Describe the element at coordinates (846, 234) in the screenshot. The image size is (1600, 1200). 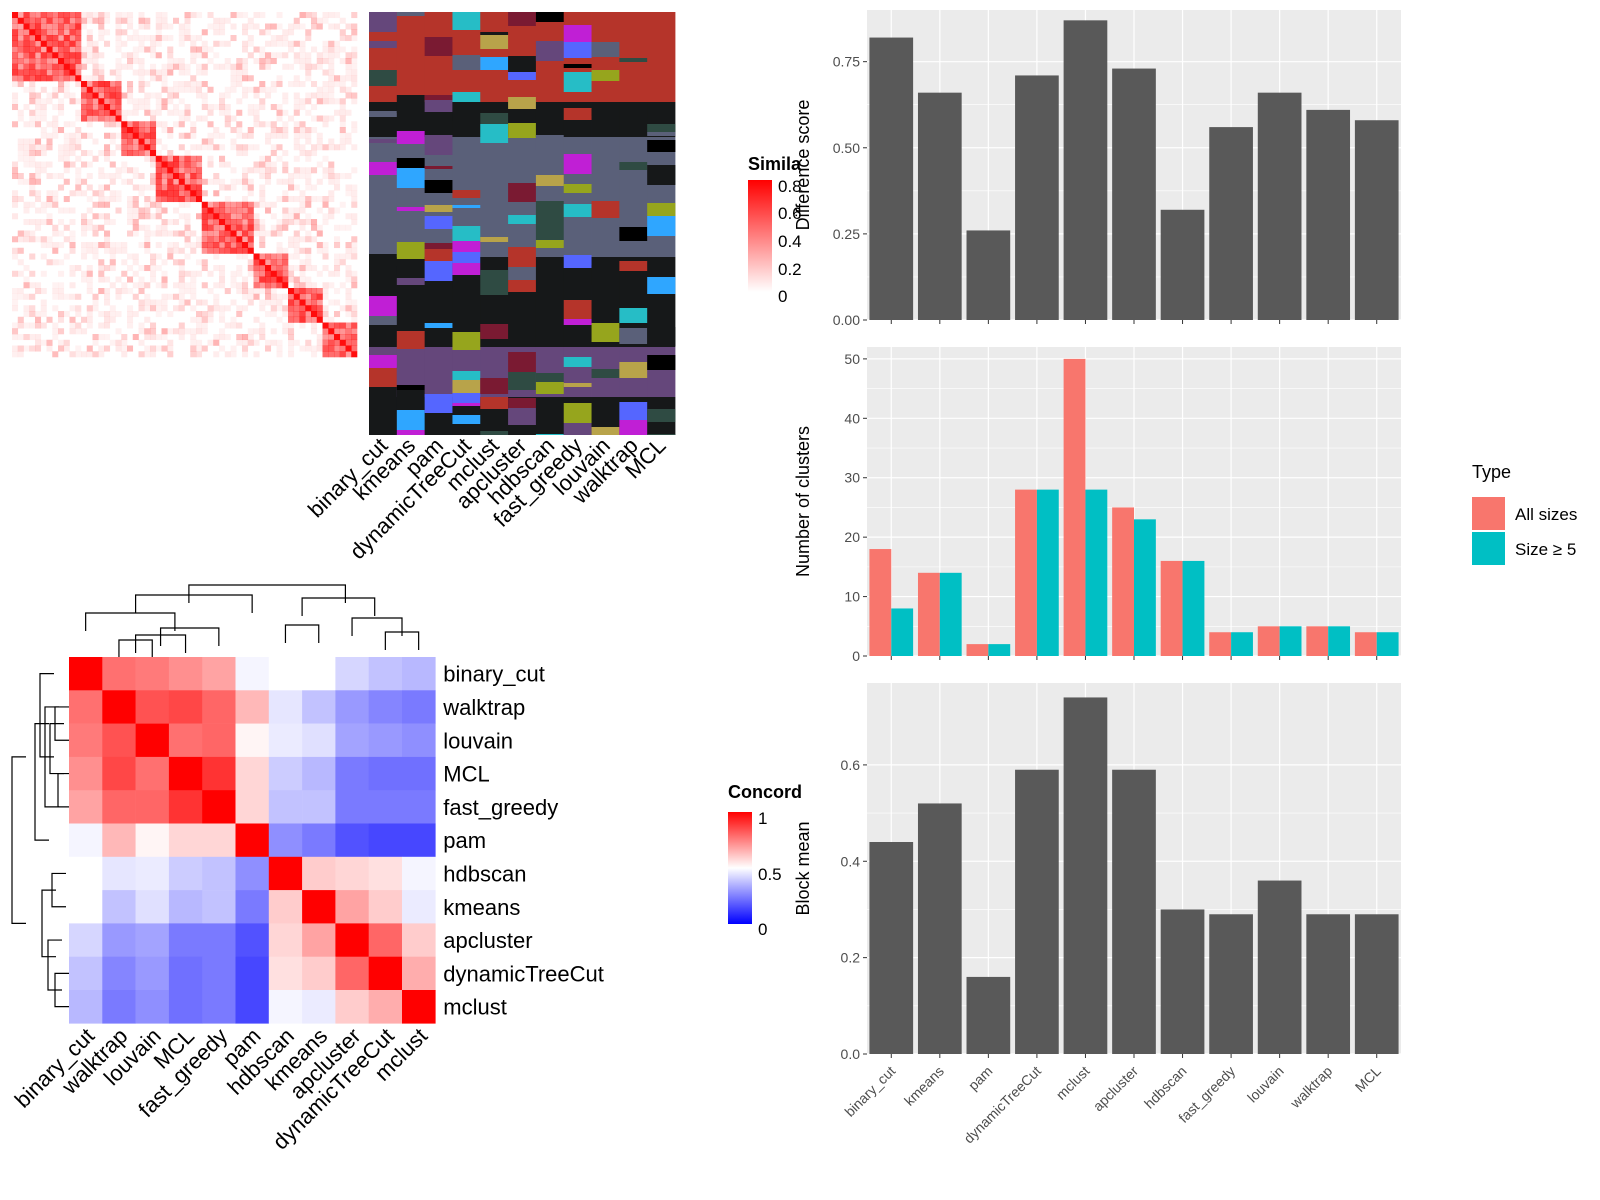
I see `y-tick-label: 0.25` at that location.